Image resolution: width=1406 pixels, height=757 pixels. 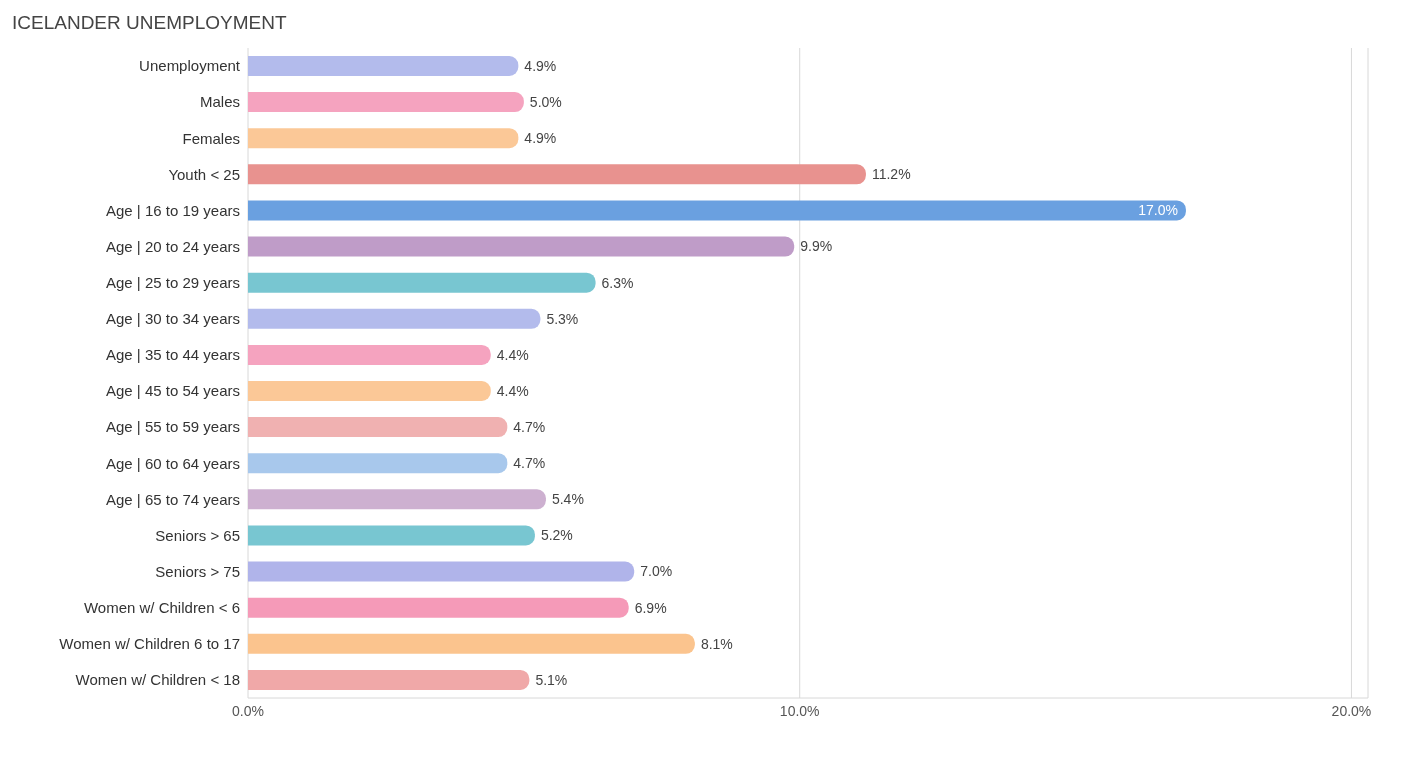 I want to click on chart-title: ICELANDER UNEMPLOYMENT, so click(x=150, y=23).